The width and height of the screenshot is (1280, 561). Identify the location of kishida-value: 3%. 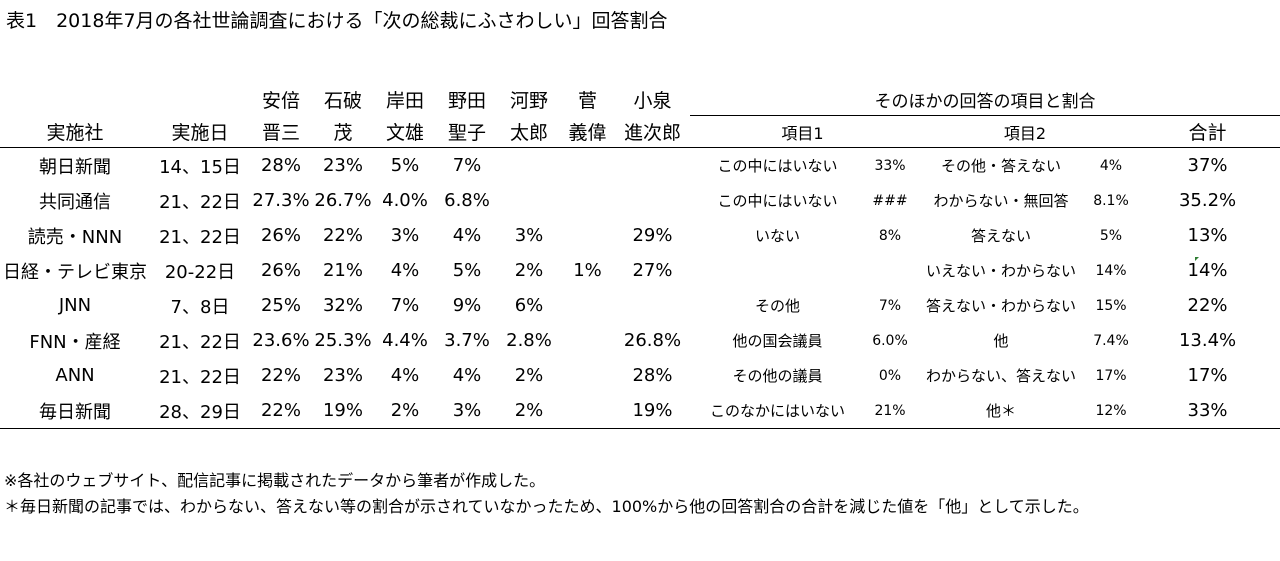
(405, 235).